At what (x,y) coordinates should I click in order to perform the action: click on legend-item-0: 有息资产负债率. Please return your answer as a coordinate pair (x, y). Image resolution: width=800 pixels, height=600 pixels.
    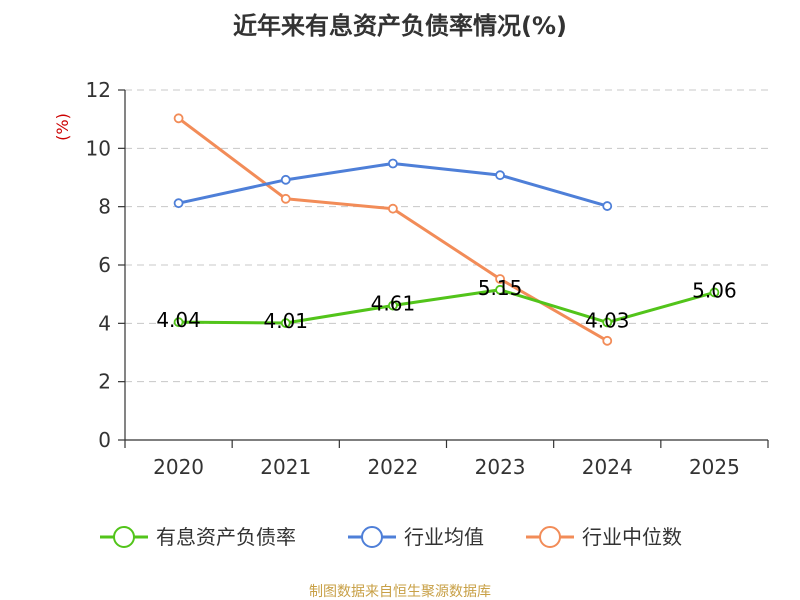
    Looking at the image, I should click on (198, 537).